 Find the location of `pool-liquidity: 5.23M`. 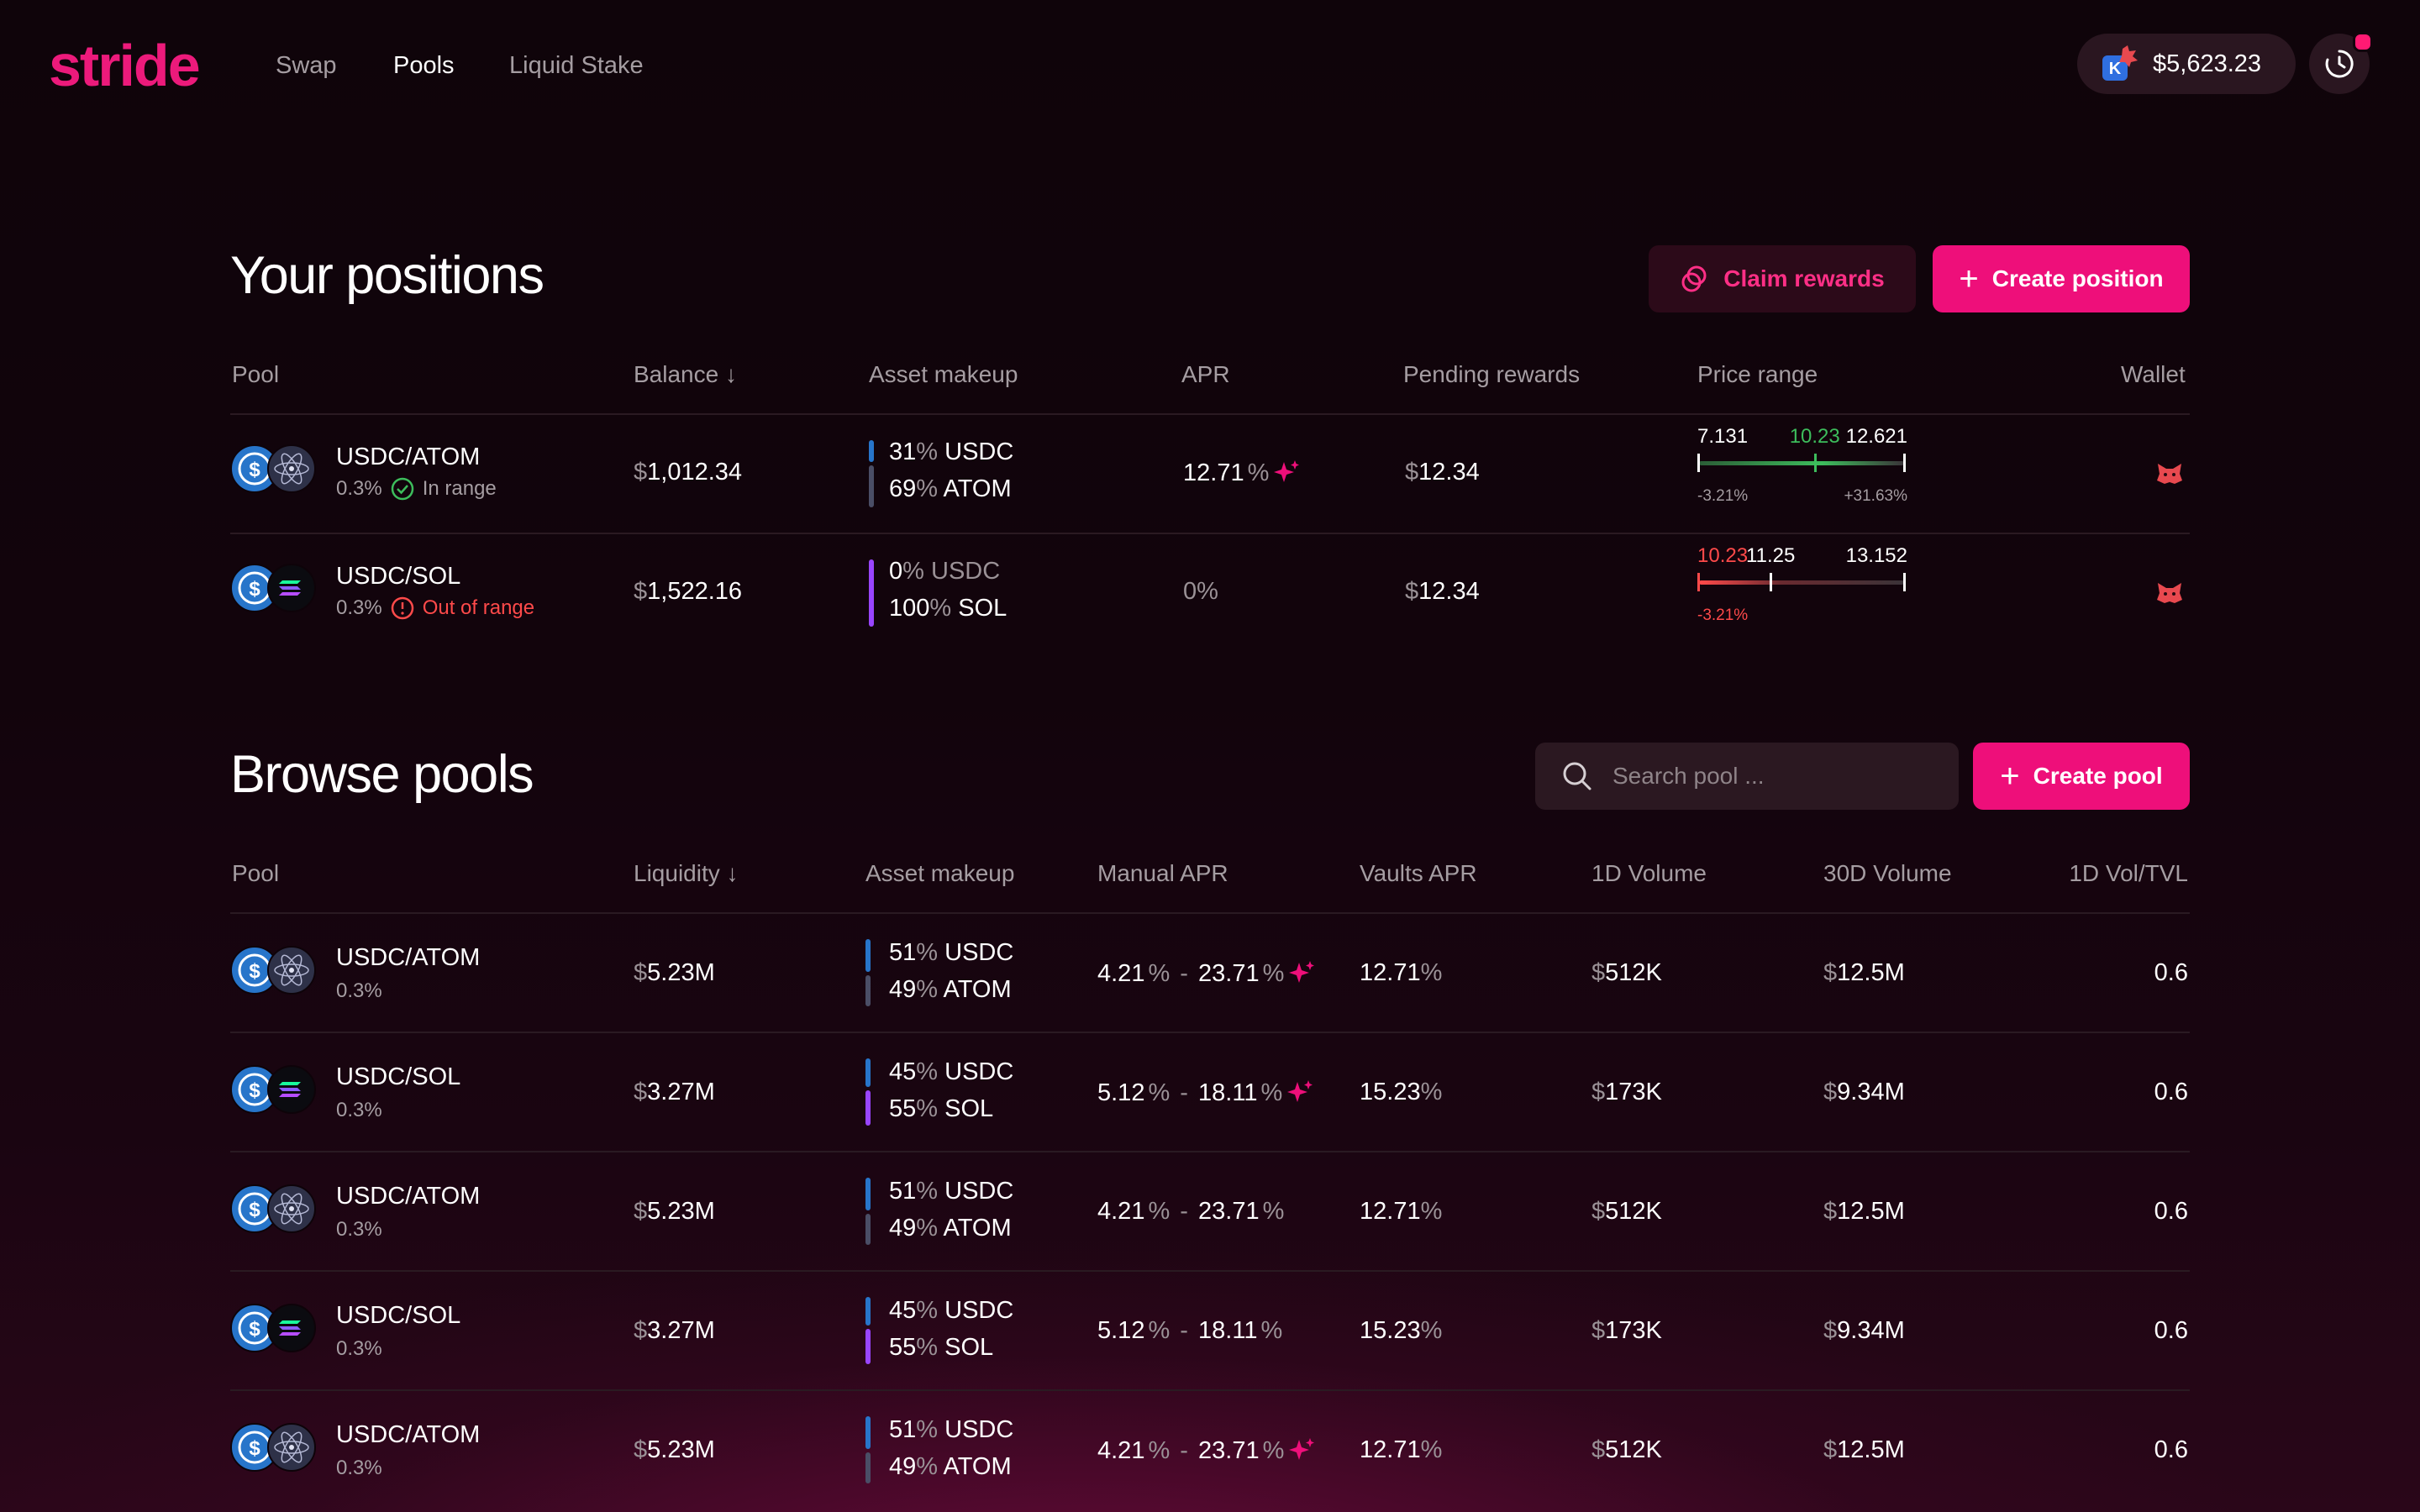

pool-liquidity: 5.23M is located at coordinates (681, 972).